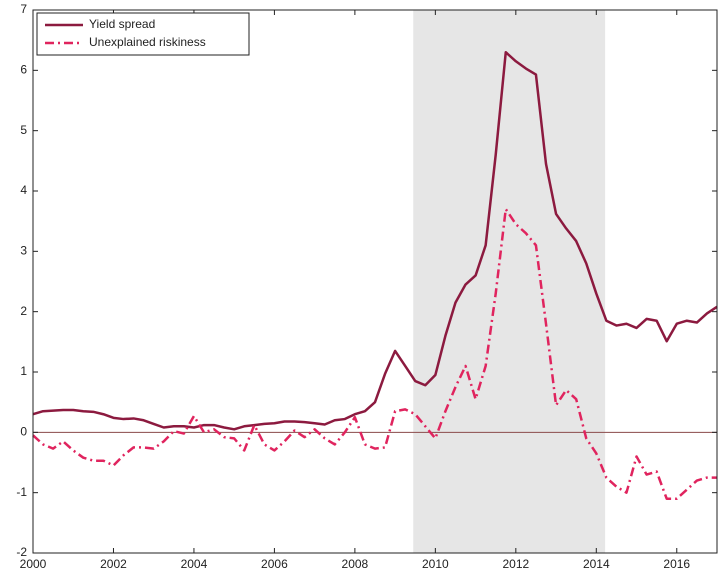 This screenshot has width=719, height=576. I want to click on x-tick-label: 2004, so click(194, 564).